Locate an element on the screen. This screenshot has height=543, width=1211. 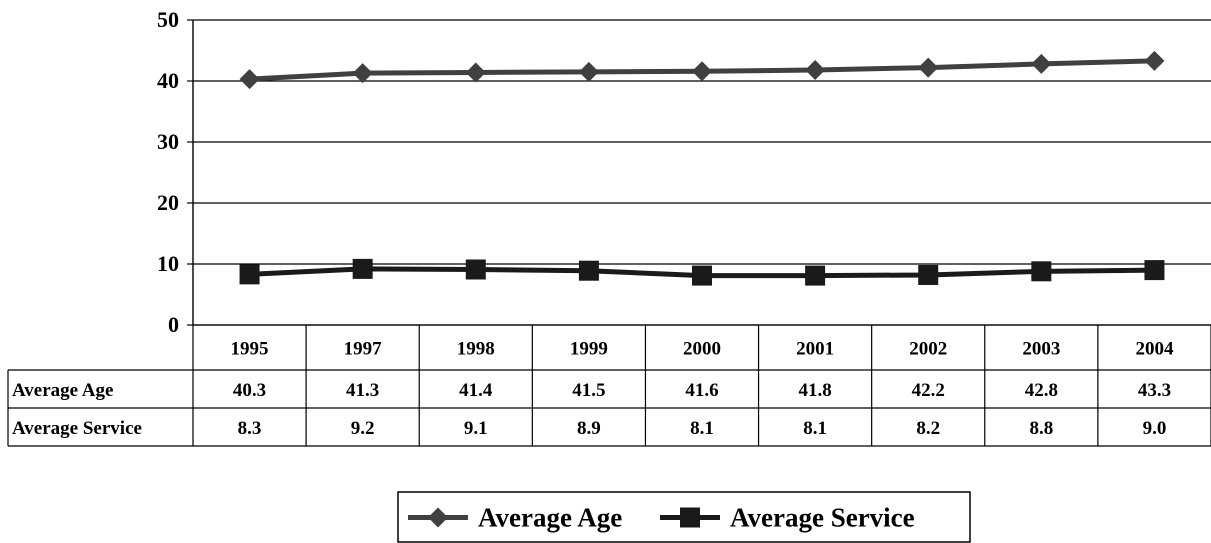
x-category-label: 2002 is located at coordinates (928, 349).